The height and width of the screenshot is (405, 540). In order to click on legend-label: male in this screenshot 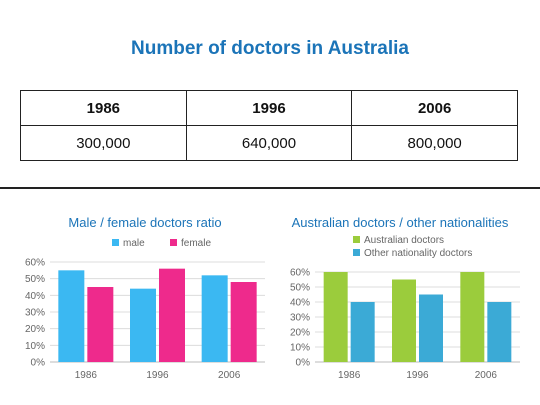, I will do `click(134, 243)`.